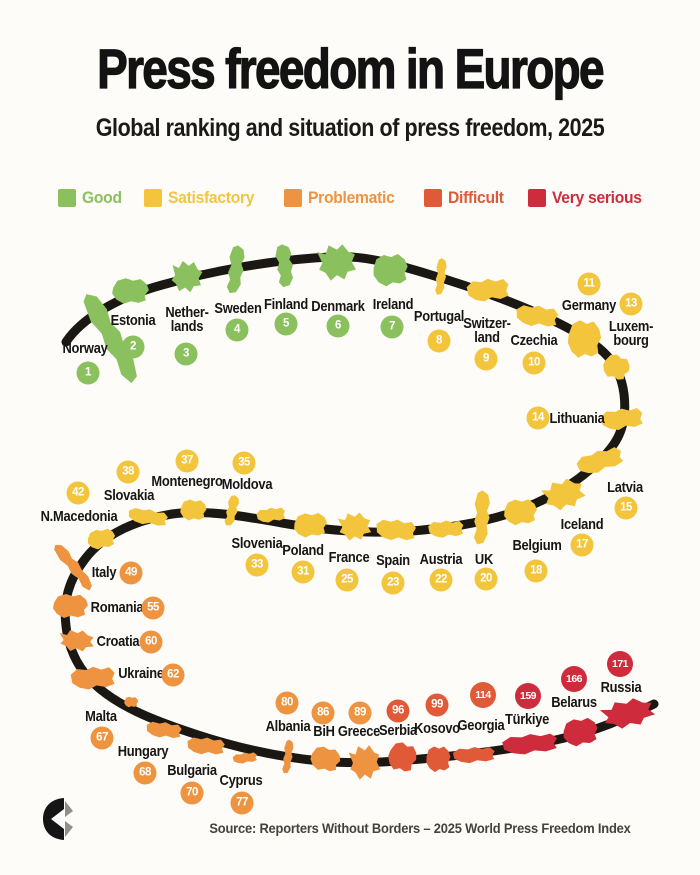 The image size is (700, 875). What do you see at coordinates (537, 198) in the screenshot?
I see `legend-swatch-very-serious` at bounding box center [537, 198].